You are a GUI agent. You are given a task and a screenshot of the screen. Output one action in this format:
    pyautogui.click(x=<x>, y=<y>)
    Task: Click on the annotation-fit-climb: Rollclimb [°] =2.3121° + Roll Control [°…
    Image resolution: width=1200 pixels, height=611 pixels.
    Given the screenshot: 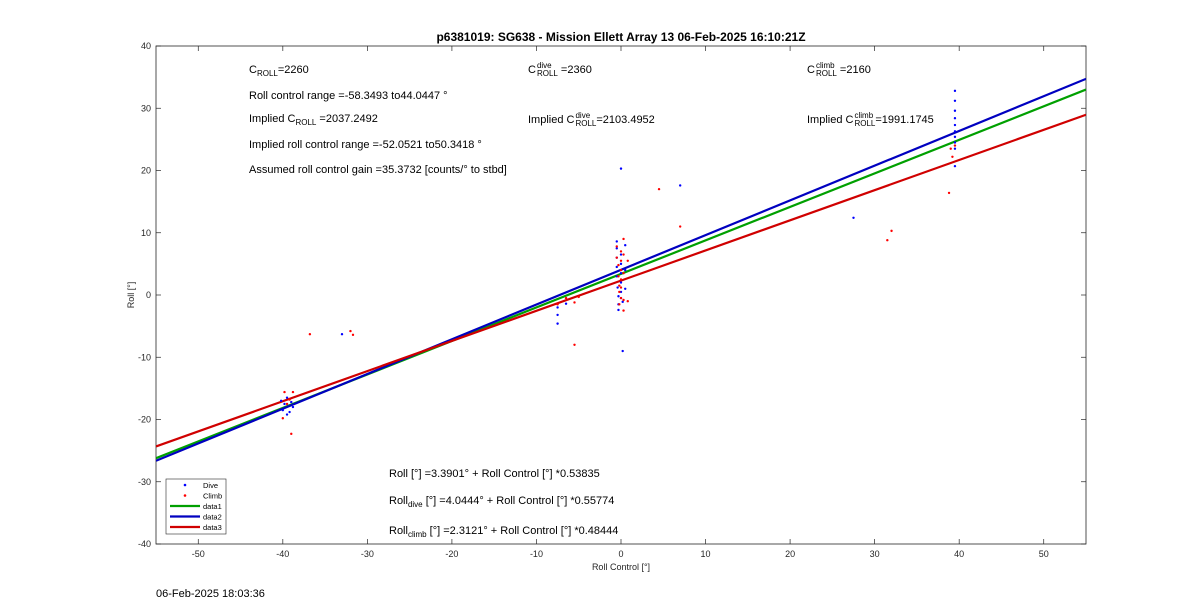 What is the action you would take?
    pyautogui.click(x=504, y=532)
    